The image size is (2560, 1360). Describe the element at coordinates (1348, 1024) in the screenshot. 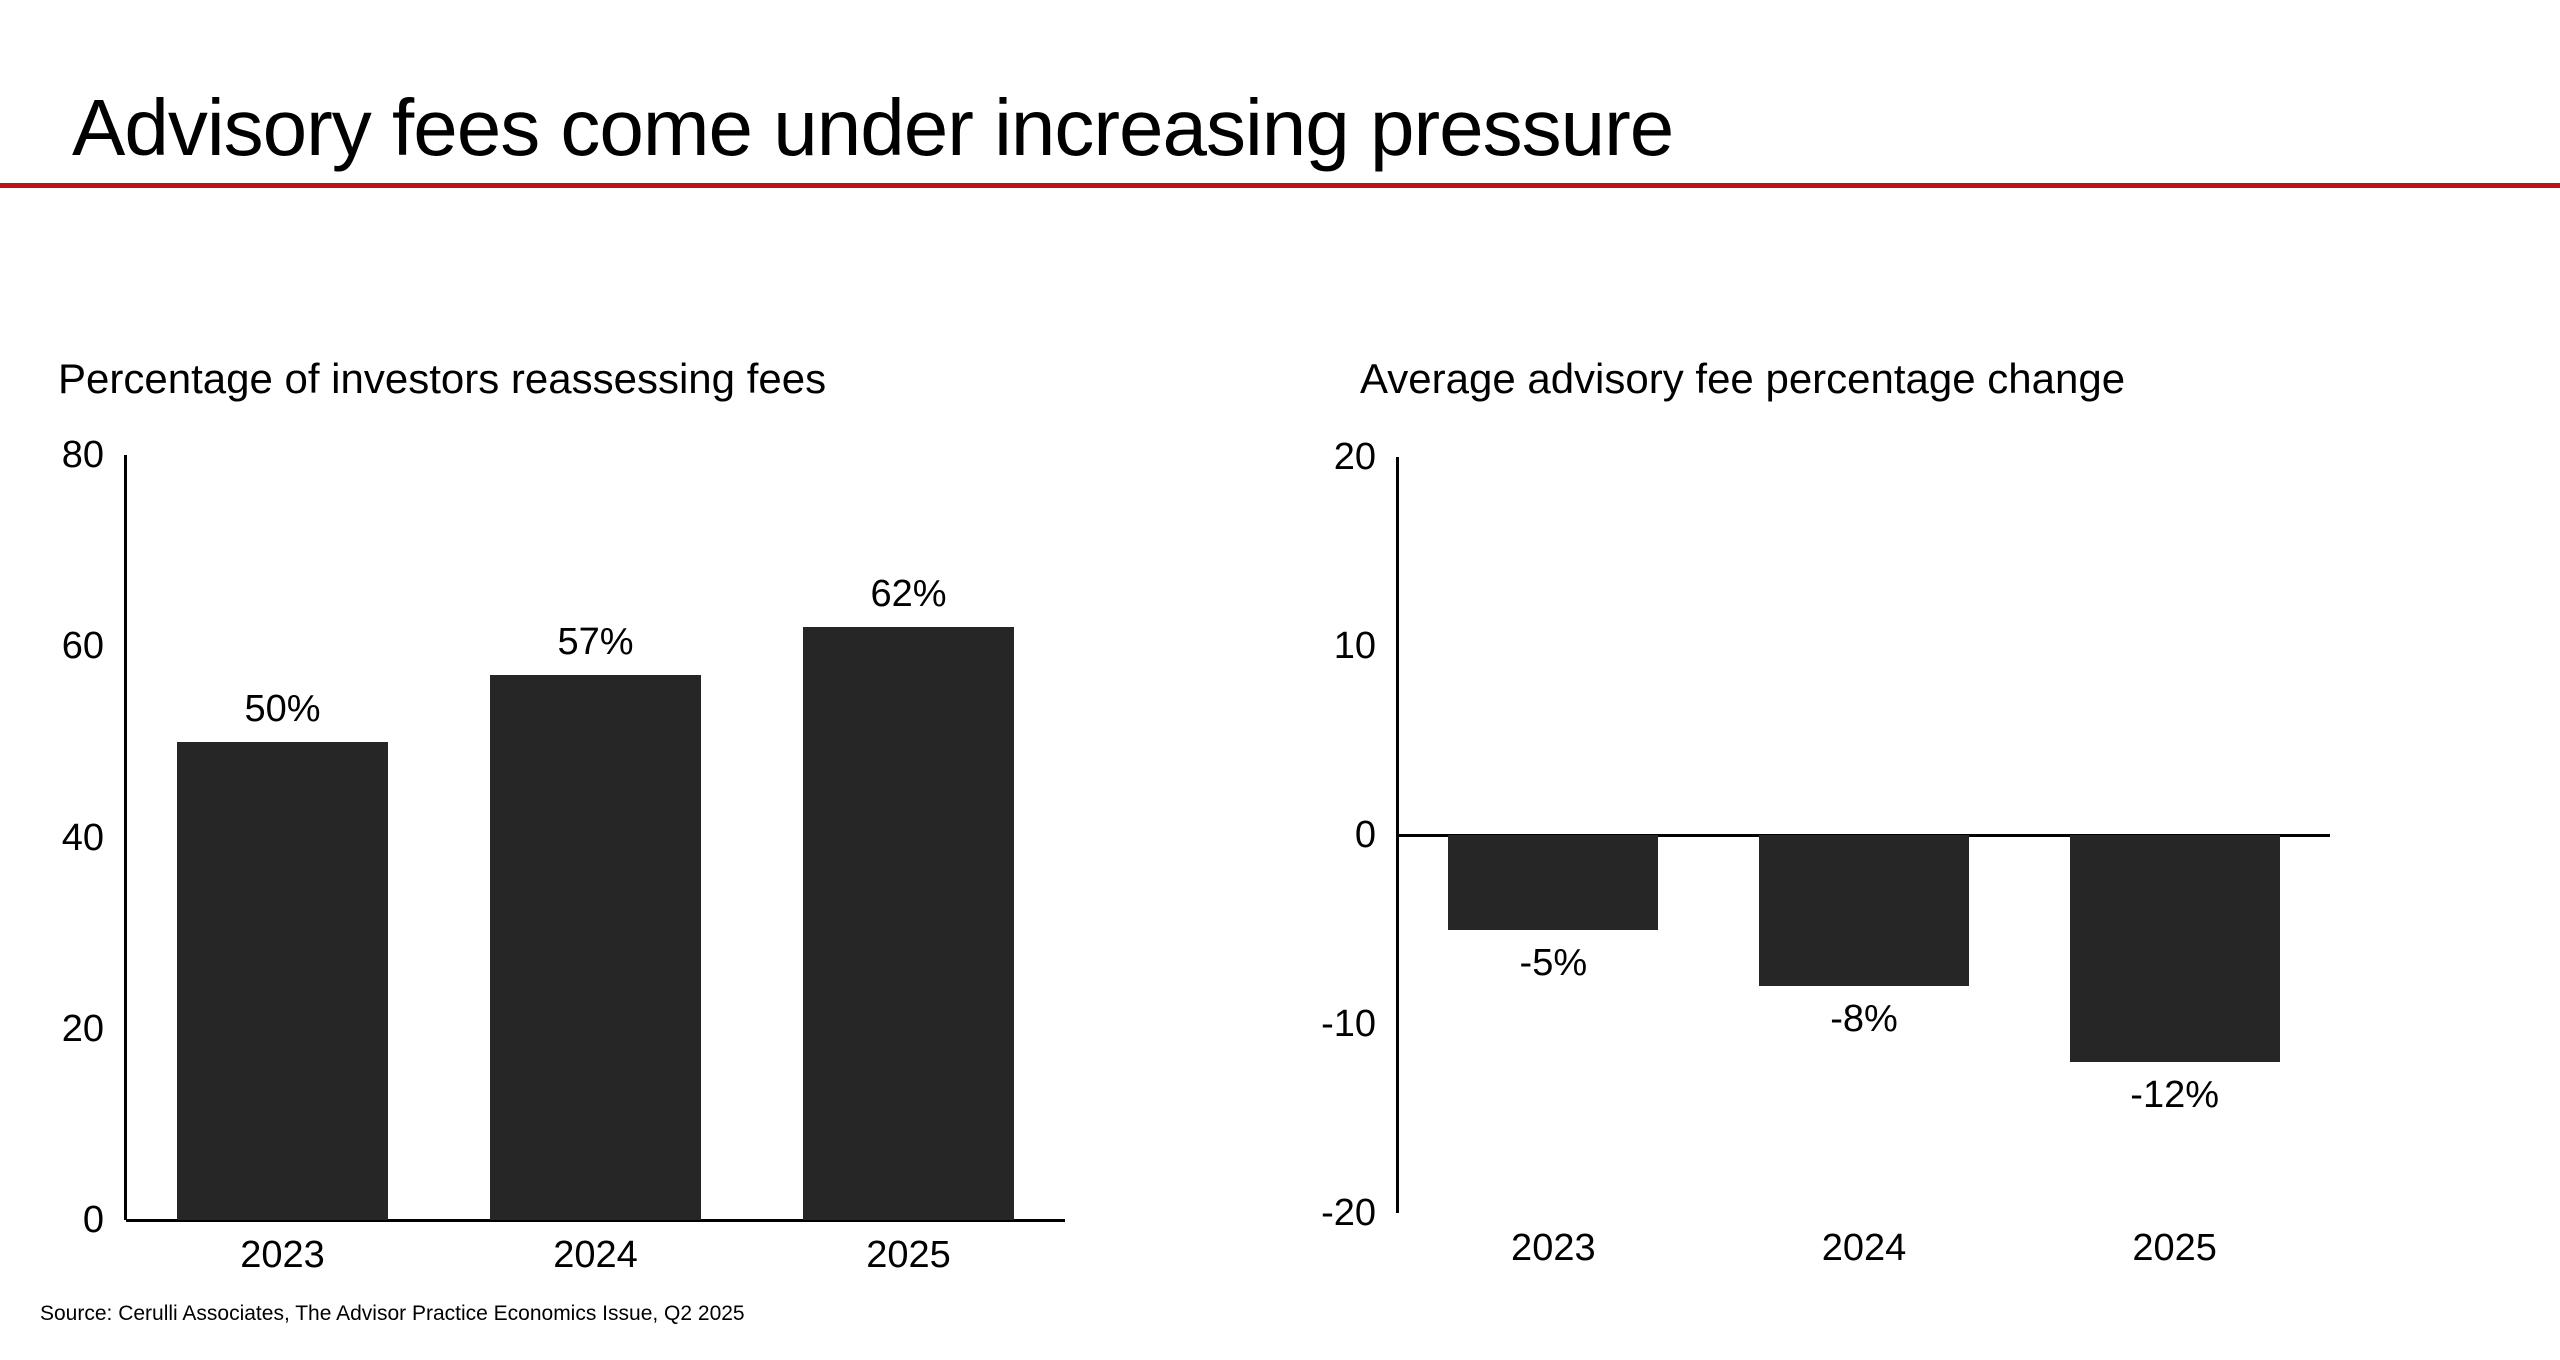

I see `y-axis-tick-label: -10` at that location.